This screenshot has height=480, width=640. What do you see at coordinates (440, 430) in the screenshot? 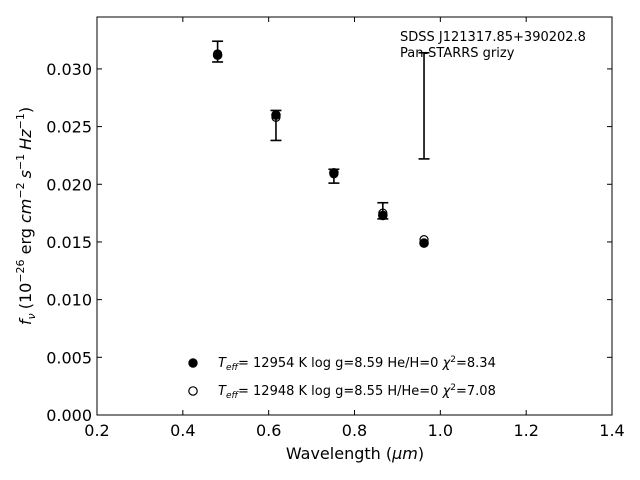
I see `x-tick-label: 1.0` at bounding box center [440, 430].